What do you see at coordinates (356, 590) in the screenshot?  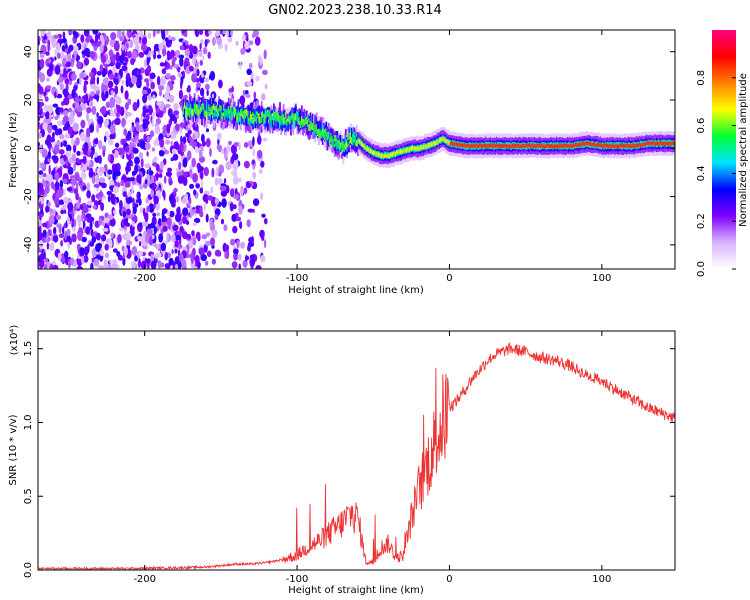 I see `snr-x-label: Height of straight line (km)` at bounding box center [356, 590].